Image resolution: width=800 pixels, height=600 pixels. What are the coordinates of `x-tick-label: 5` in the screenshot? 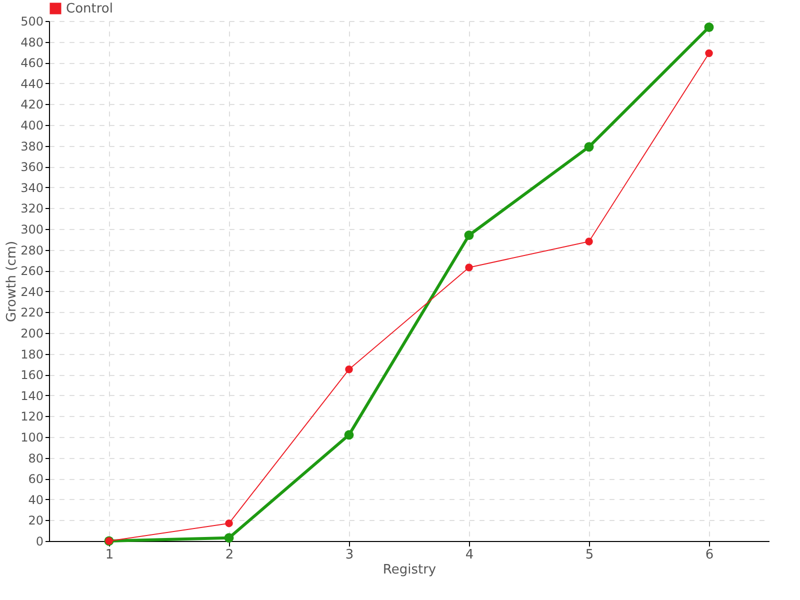 It's located at (589, 555).